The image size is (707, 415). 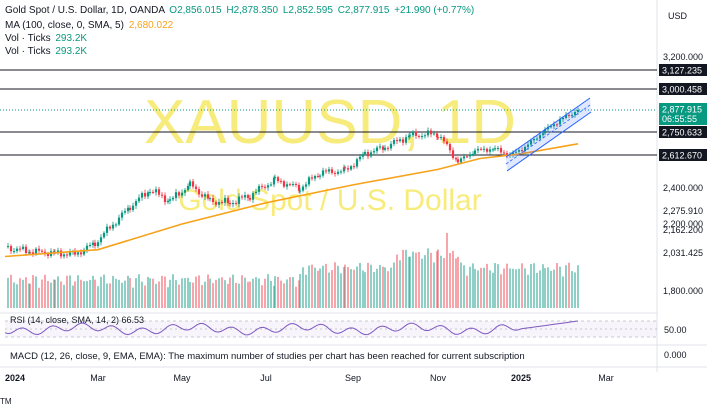 What do you see at coordinates (6, 401) in the screenshot?
I see `bottom-text: TM` at bounding box center [6, 401].